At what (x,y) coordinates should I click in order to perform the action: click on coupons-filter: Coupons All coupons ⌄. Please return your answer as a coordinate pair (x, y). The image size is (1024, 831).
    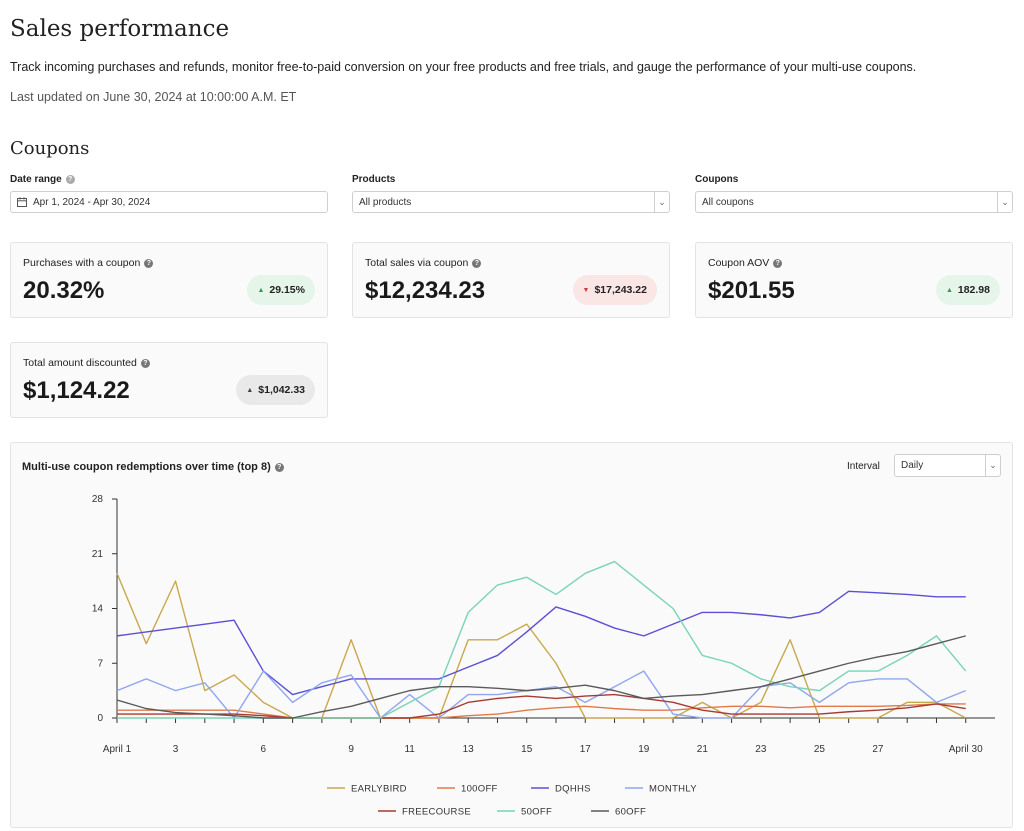
    Looking at the image, I should click on (854, 192).